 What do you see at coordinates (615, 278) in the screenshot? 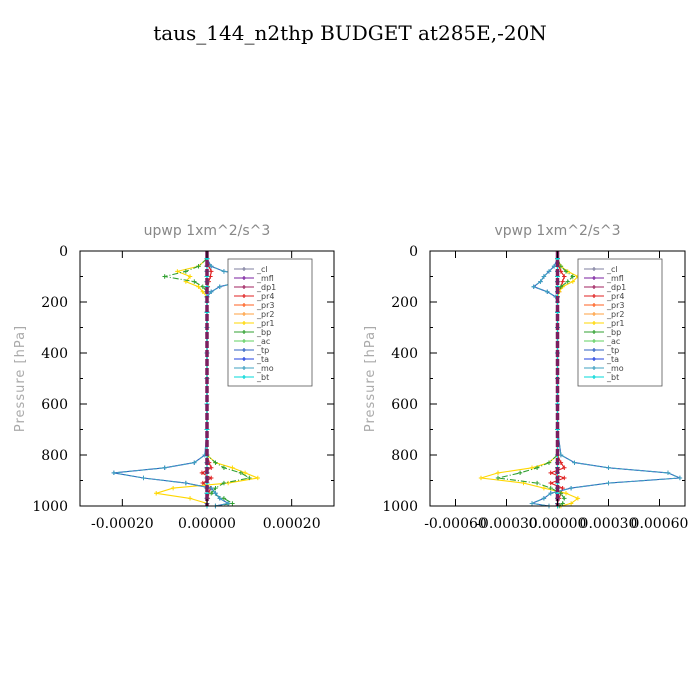
I see `legend-label: _mfl` at bounding box center [615, 278].